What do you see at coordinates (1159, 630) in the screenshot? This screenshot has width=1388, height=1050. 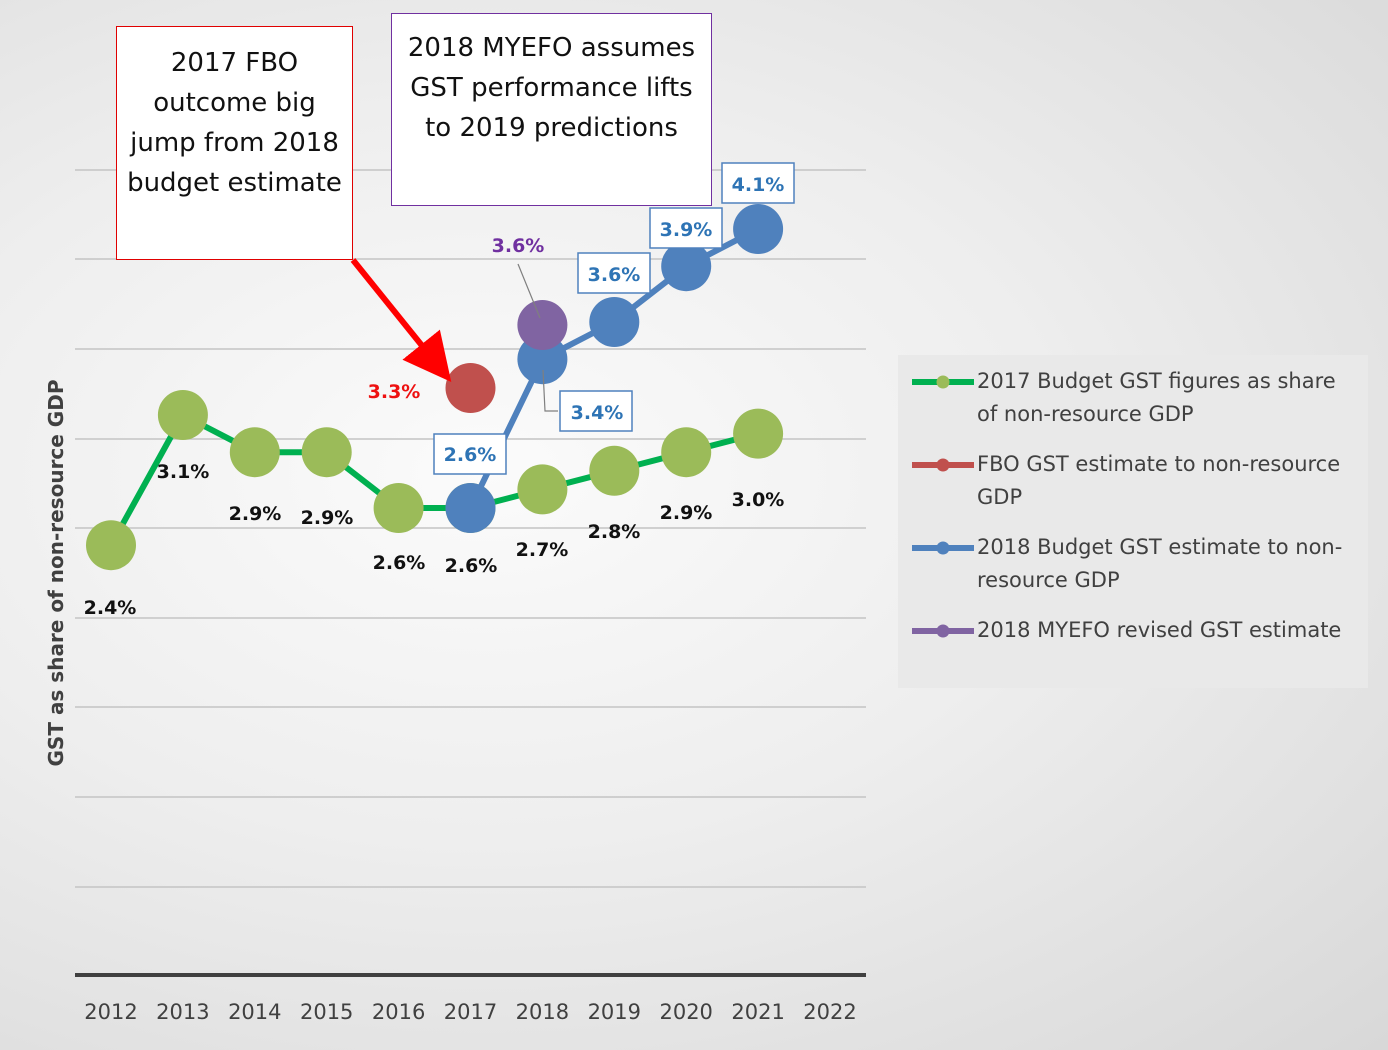 I see `legend-label-myefo: 2018 MYEFO revised GST estimate` at bounding box center [1159, 630].